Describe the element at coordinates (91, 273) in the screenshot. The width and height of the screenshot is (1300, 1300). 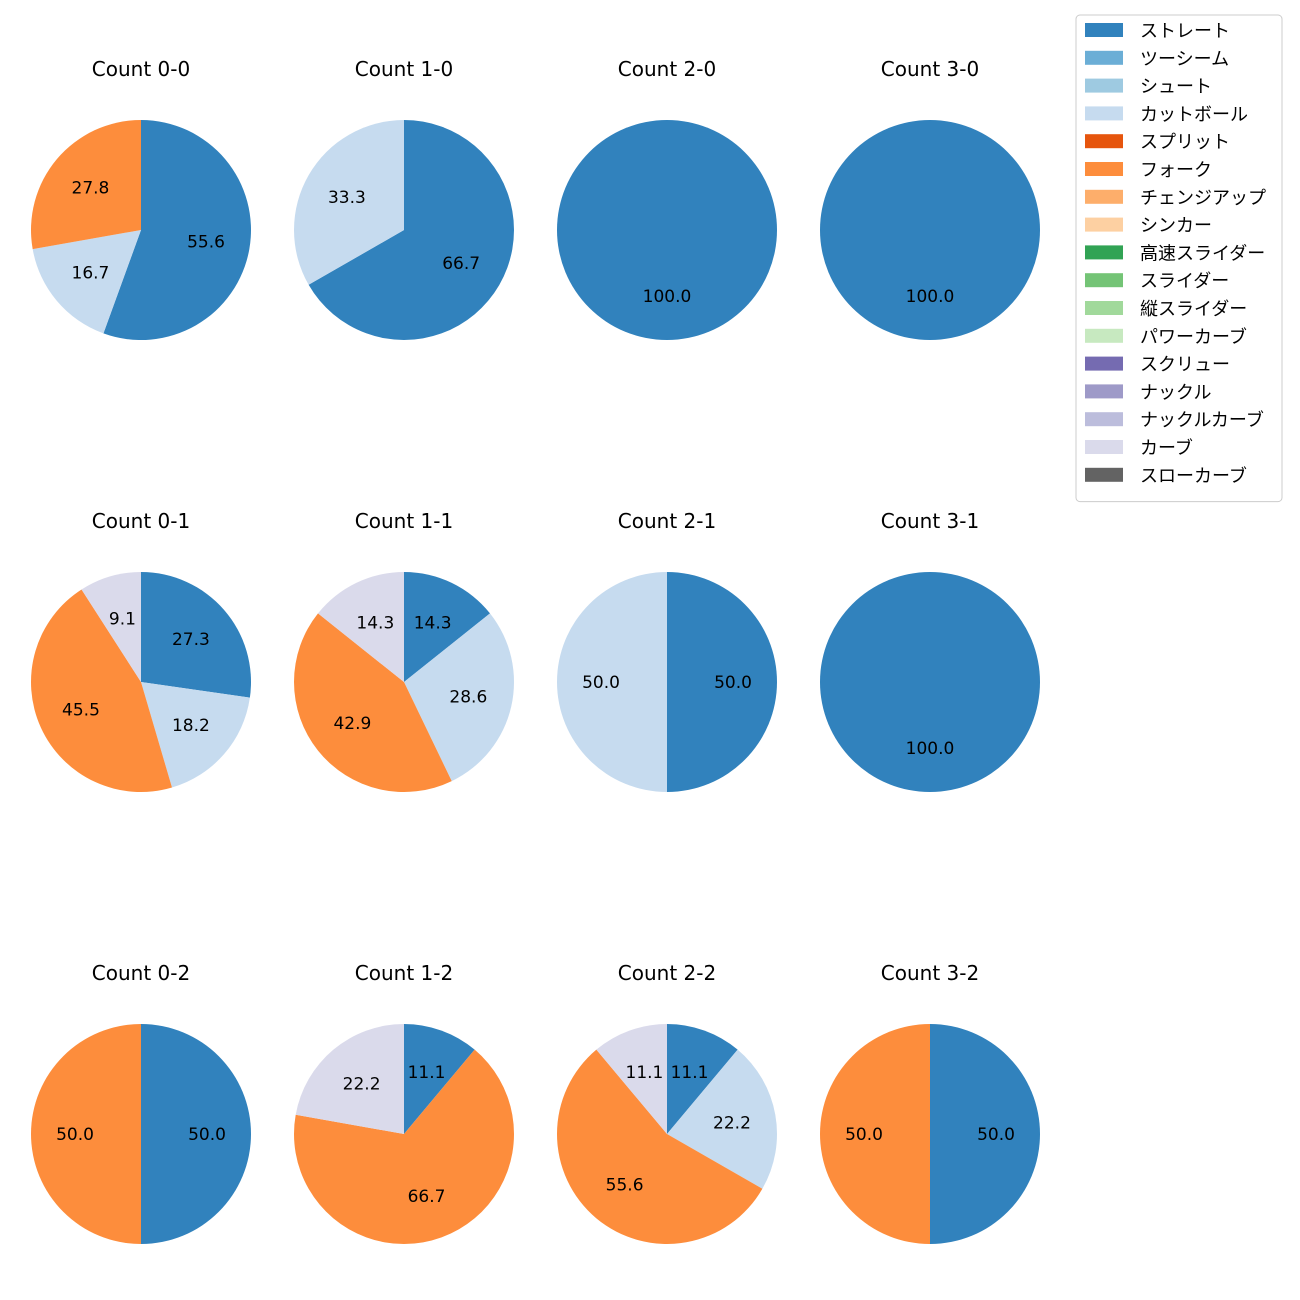
I see `pie-slice-label: 16.7` at that location.